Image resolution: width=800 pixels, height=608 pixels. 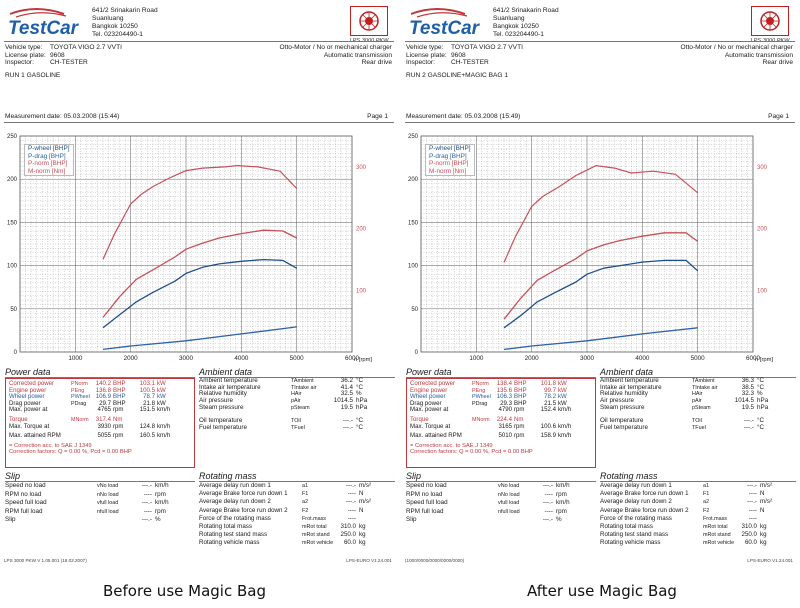 What do you see at coordinates (750, 543) in the screenshot?
I see `rotating-value: 60.0` at bounding box center [750, 543].